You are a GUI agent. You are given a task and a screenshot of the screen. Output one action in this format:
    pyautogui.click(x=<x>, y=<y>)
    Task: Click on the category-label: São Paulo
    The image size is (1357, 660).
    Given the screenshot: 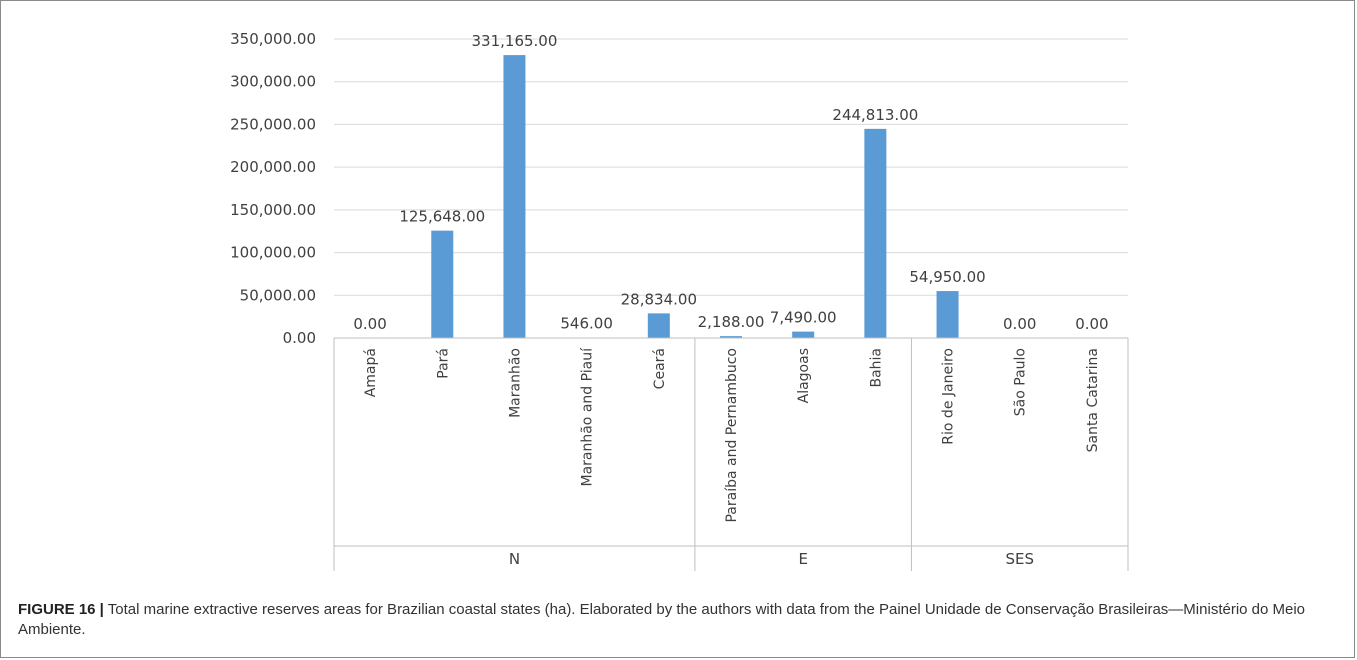 What is the action you would take?
    pyautogui.click(x=1021, y=382)
    